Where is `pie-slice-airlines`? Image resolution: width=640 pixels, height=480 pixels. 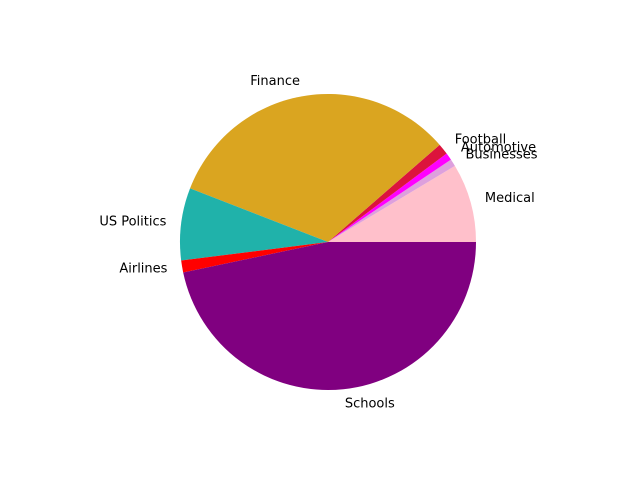 pie-slice-airlines is located at coordinates (254, 257).